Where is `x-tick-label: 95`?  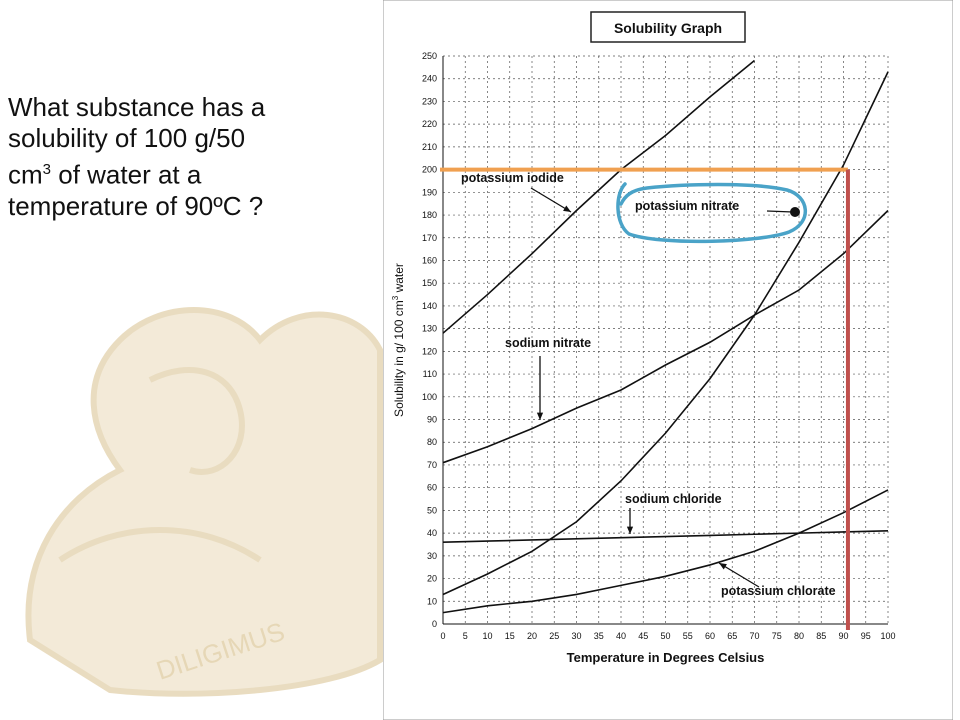
x-tick-label: 95 is located at coordinates (866, 636).